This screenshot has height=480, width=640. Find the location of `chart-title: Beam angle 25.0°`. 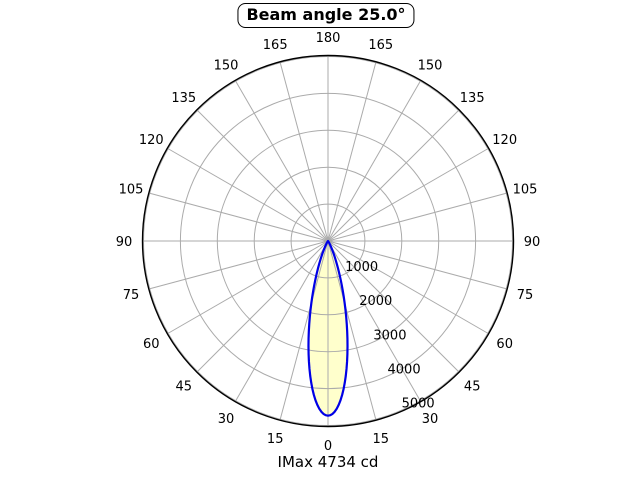

chart-title: Beam angle 25.0° is located at coordinates (326, 15).